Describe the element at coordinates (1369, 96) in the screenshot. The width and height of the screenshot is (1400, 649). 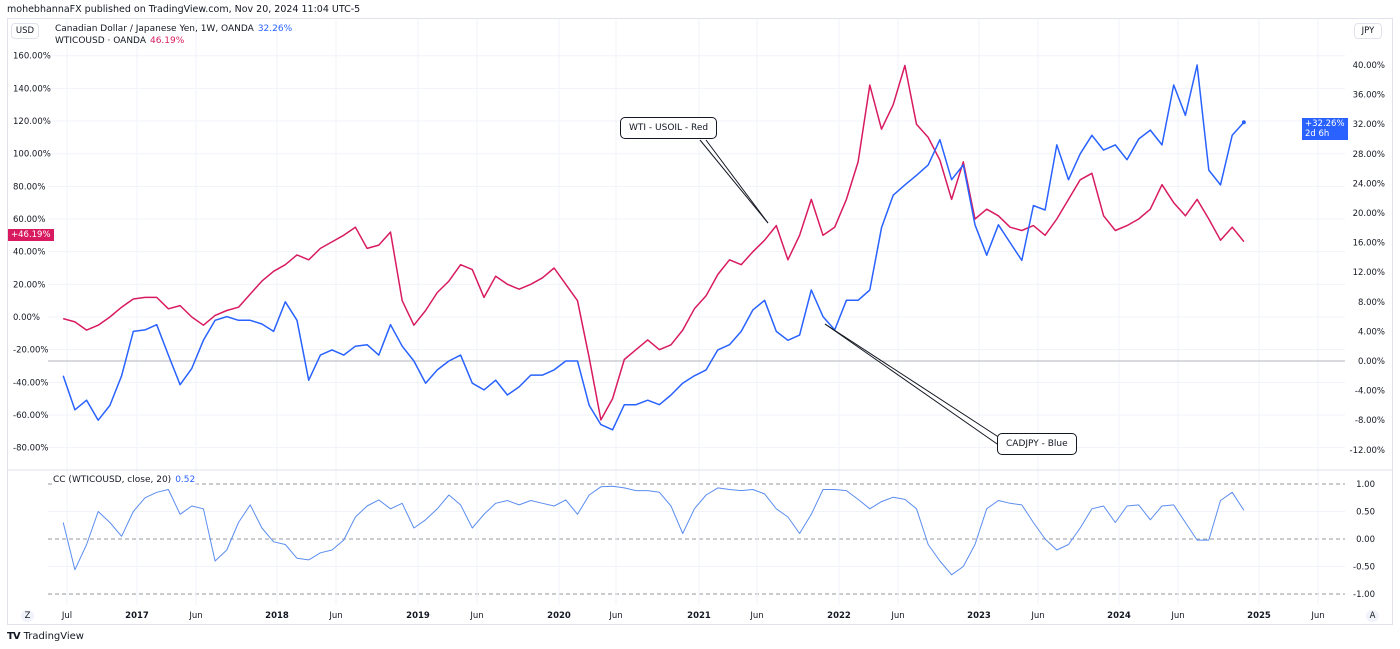
I see `right-axis-tick: 36.00%` at that location.